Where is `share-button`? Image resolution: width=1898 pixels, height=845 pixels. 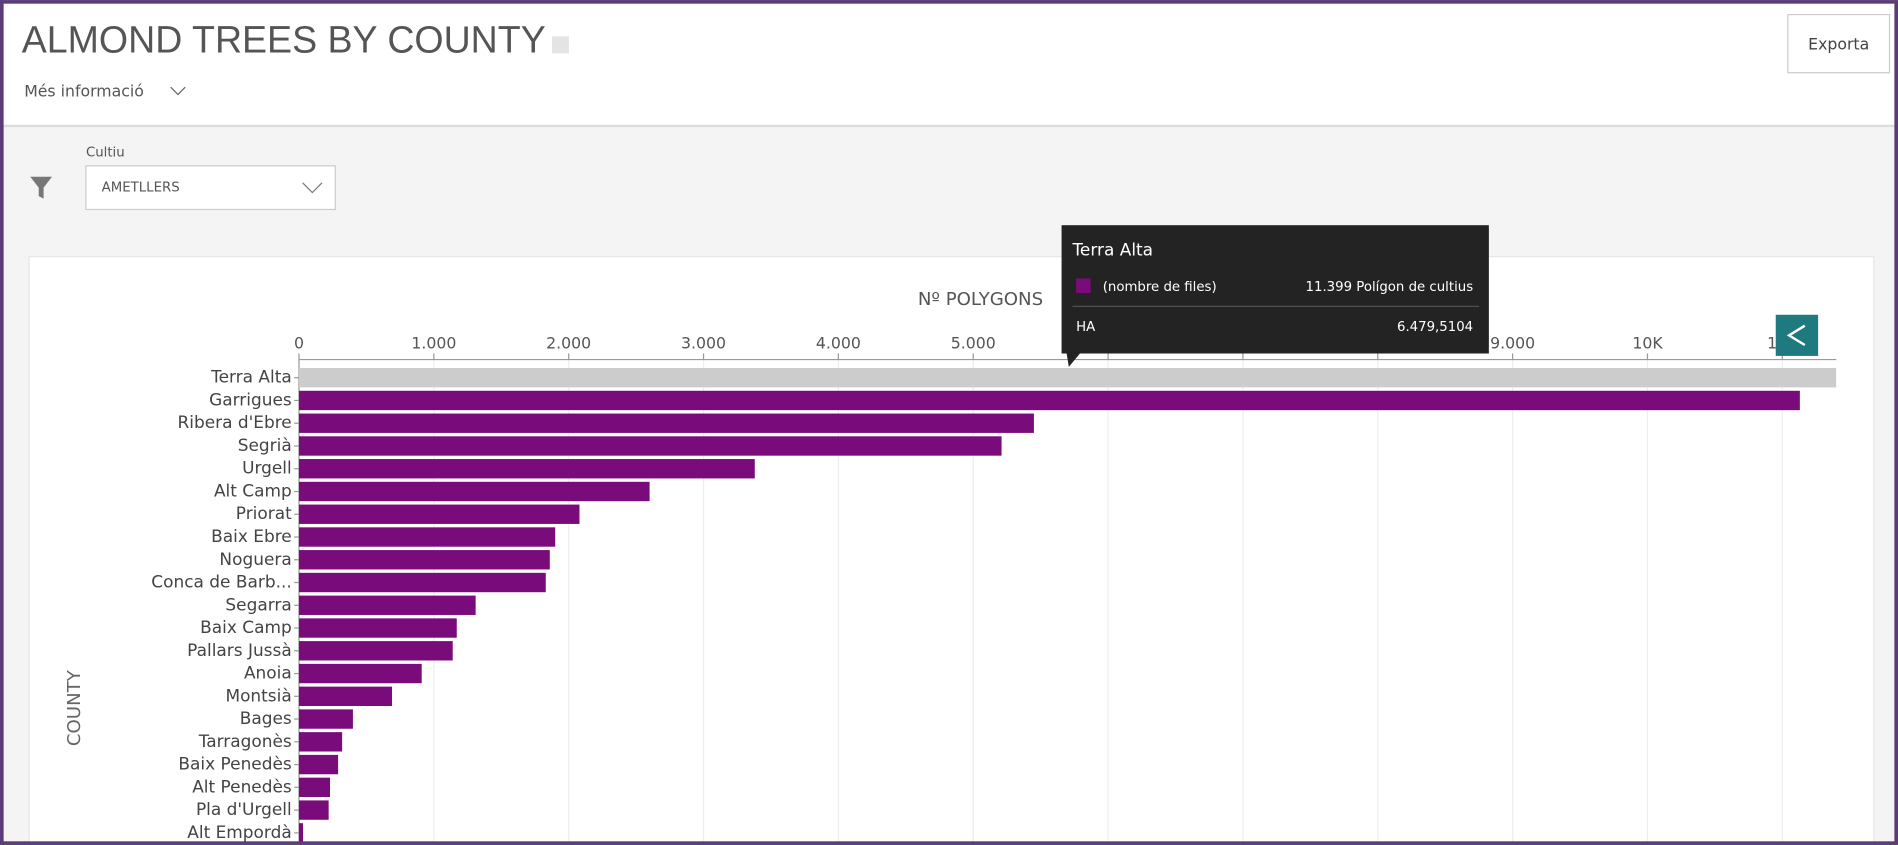
share-button is located at coordinates (1797, 335).